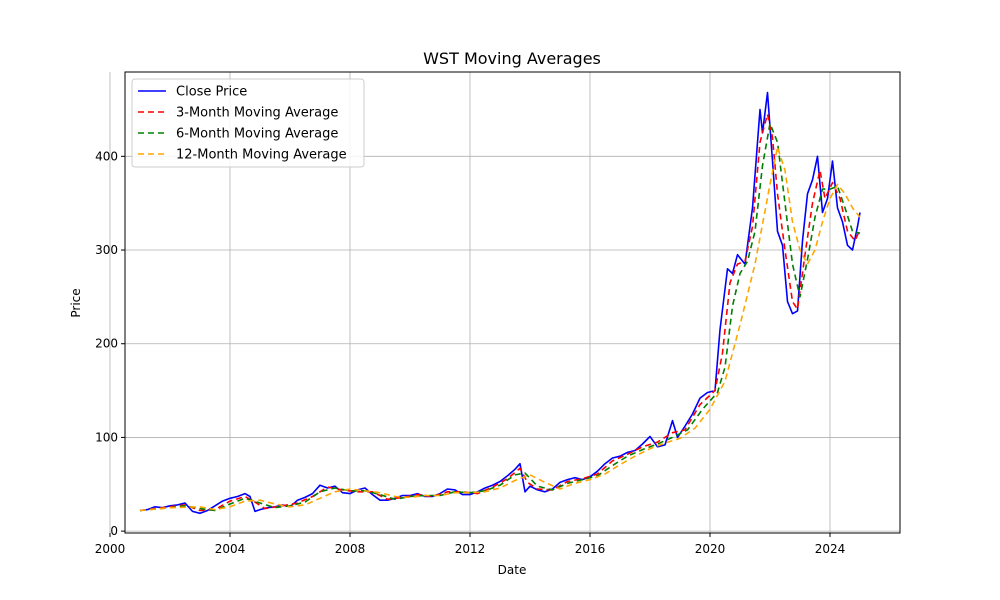  I want to click on chart-title: WST Moving Averages, so click(512, 58).